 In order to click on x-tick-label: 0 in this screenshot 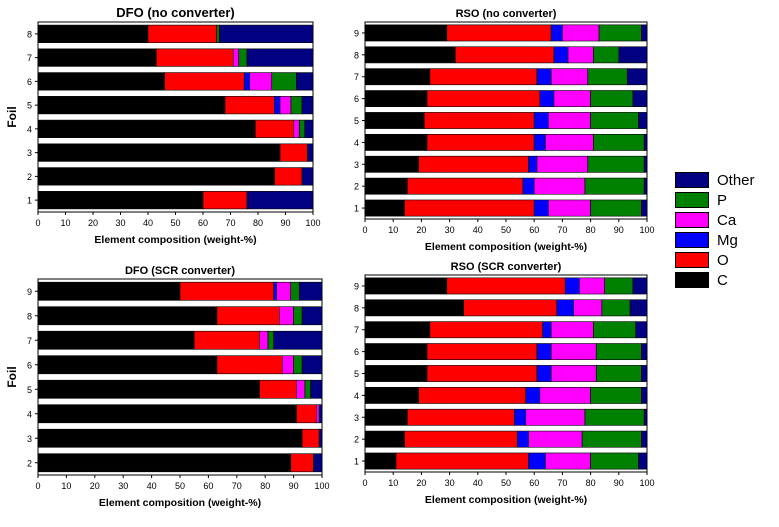, I will do `click(37, 223)`.